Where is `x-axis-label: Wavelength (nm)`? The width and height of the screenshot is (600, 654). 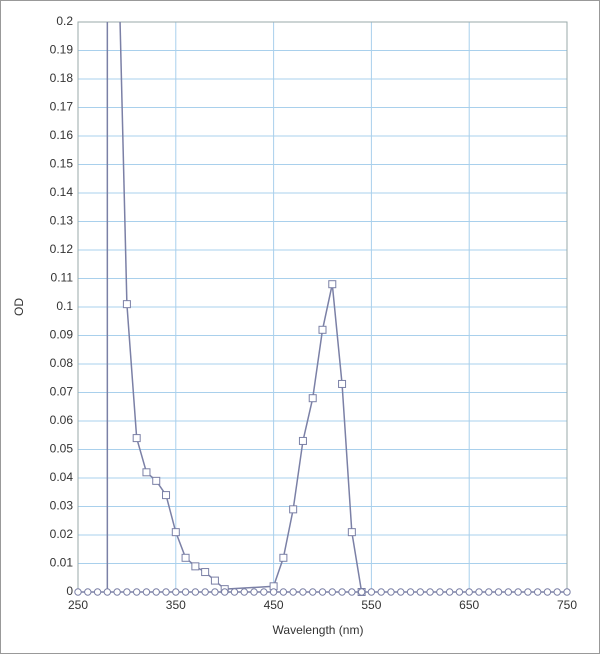 x-axis-label: Wavelength (nm) is located at coordinates (318, 630).